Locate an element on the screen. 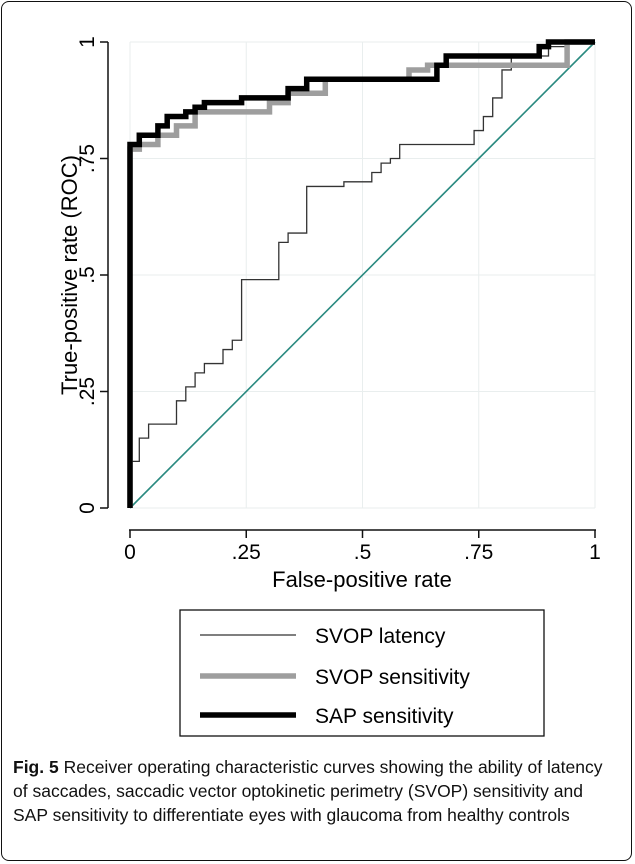  x-tick-label: 0 is located at coordinates (130, 552).